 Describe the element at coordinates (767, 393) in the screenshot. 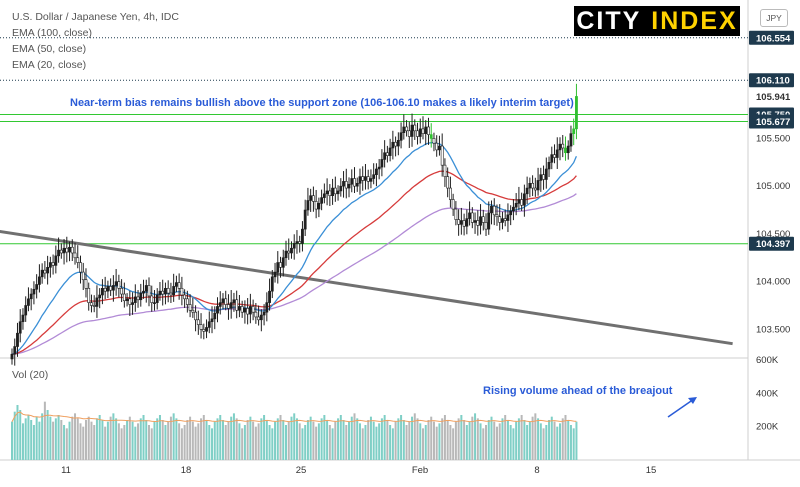

I see `volume-tick-label: 400K` at that location.